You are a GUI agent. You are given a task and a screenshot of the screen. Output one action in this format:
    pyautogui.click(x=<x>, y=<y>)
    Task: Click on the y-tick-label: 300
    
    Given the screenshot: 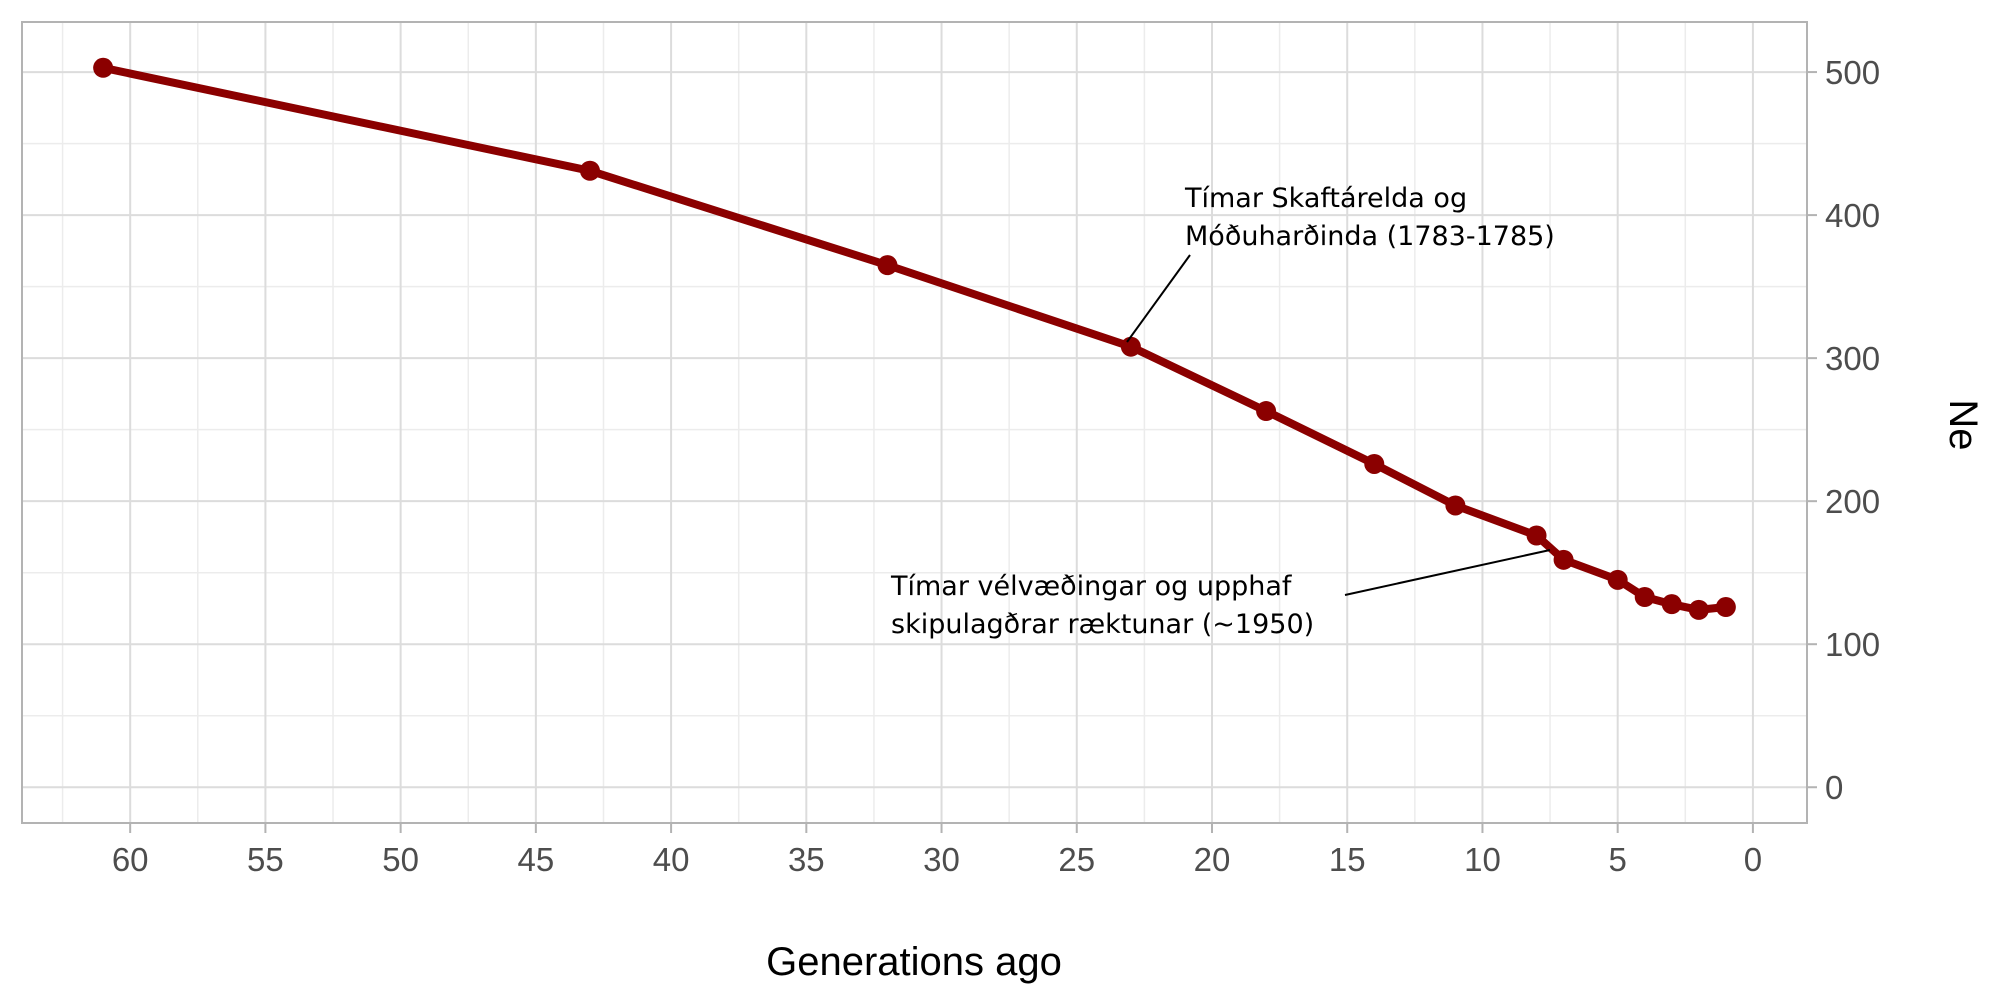 What is the action you would take?
    pyautogui.click(x=1852, y=358)
    